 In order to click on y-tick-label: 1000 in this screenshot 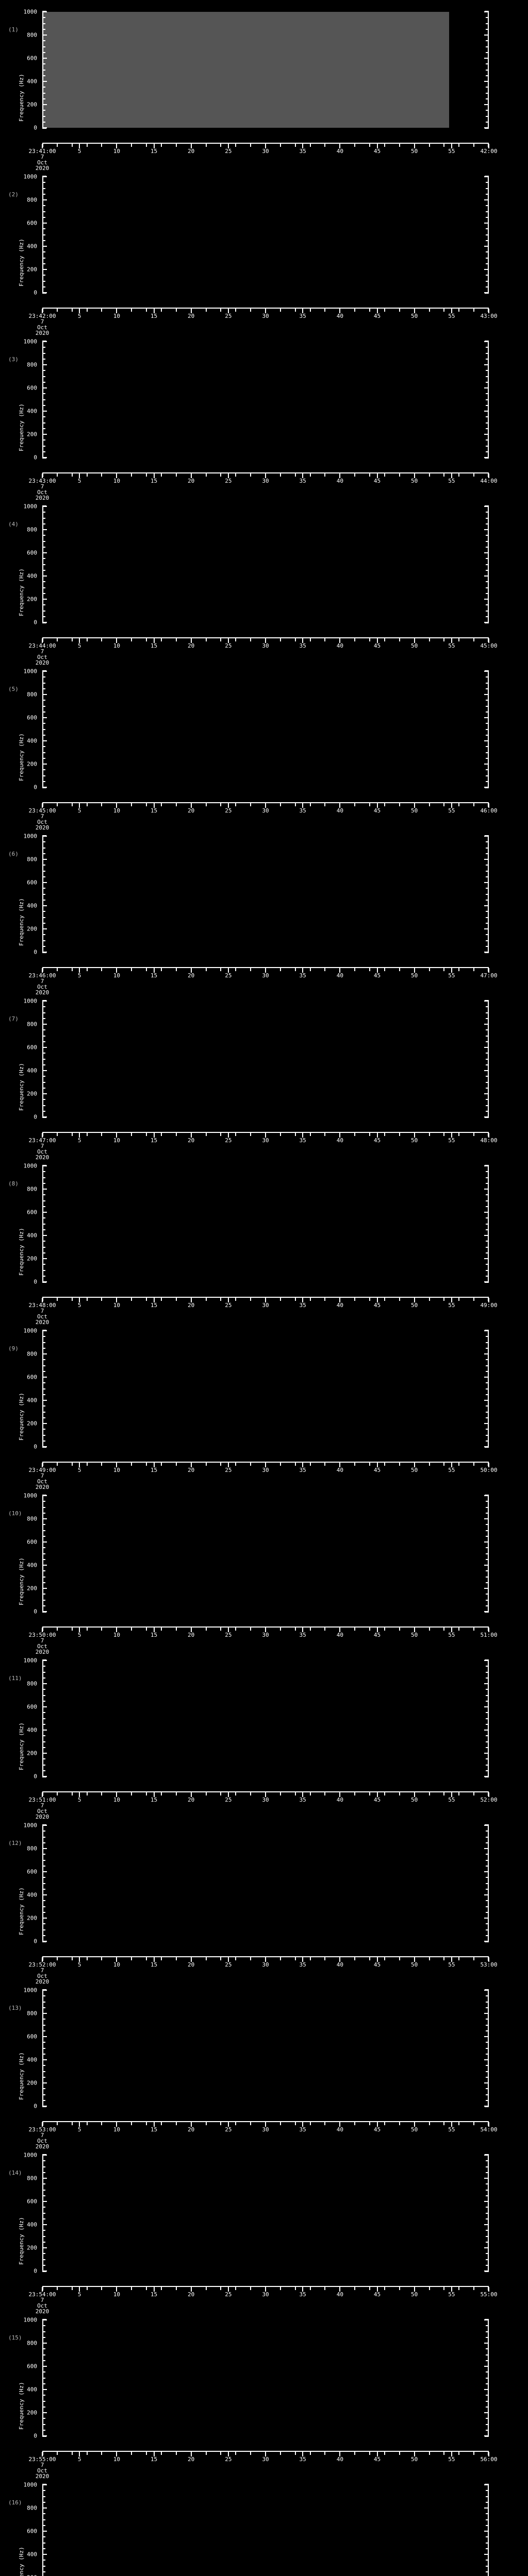, I will do `click(31, 1495)`.